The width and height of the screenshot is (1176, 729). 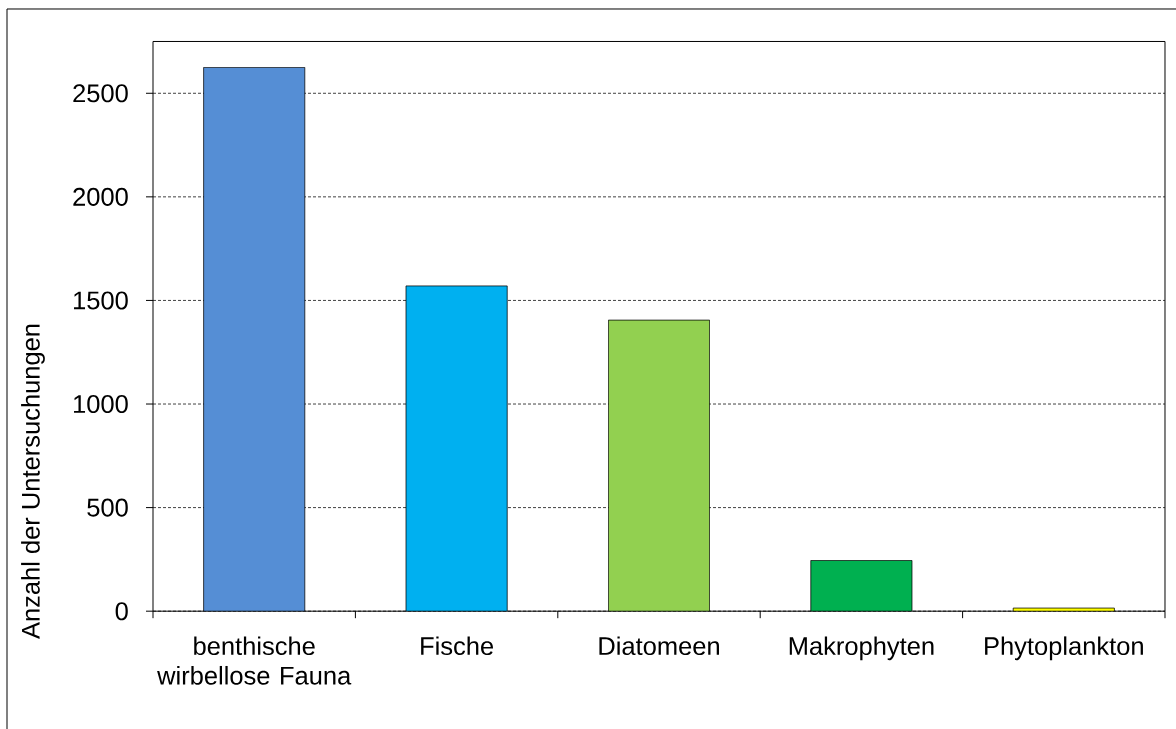 What do you see at coordinates (254, 660) in the screenshot?
I see `x-tick-label: benthische wirbellose Fauna` at bounding box center [254, 660].